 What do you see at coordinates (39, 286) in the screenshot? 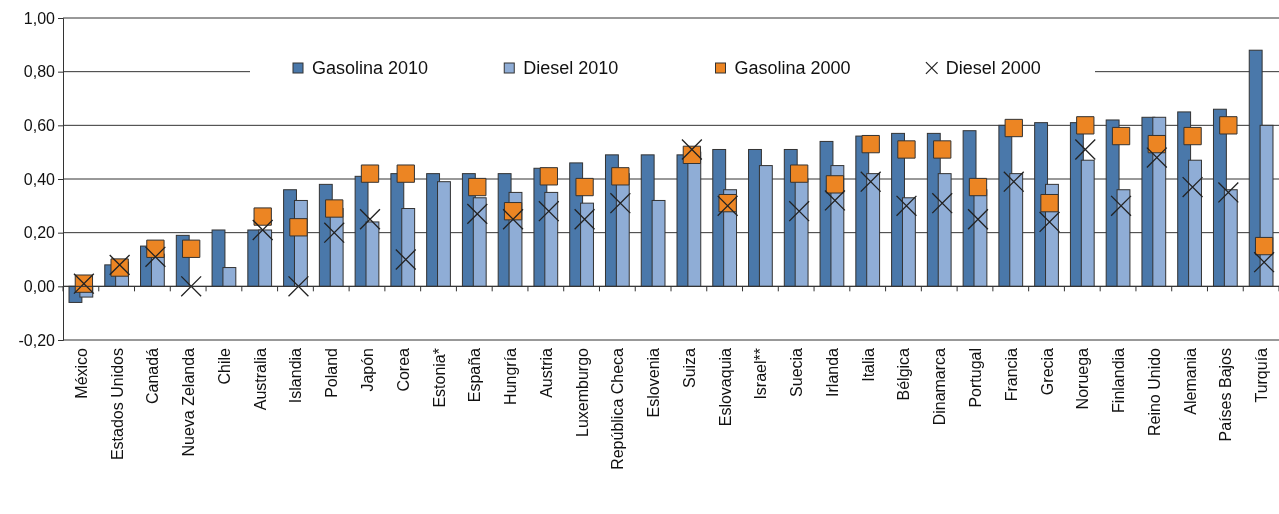
I see `y-tick-label: 0,00` at bounding box center [39, 286].